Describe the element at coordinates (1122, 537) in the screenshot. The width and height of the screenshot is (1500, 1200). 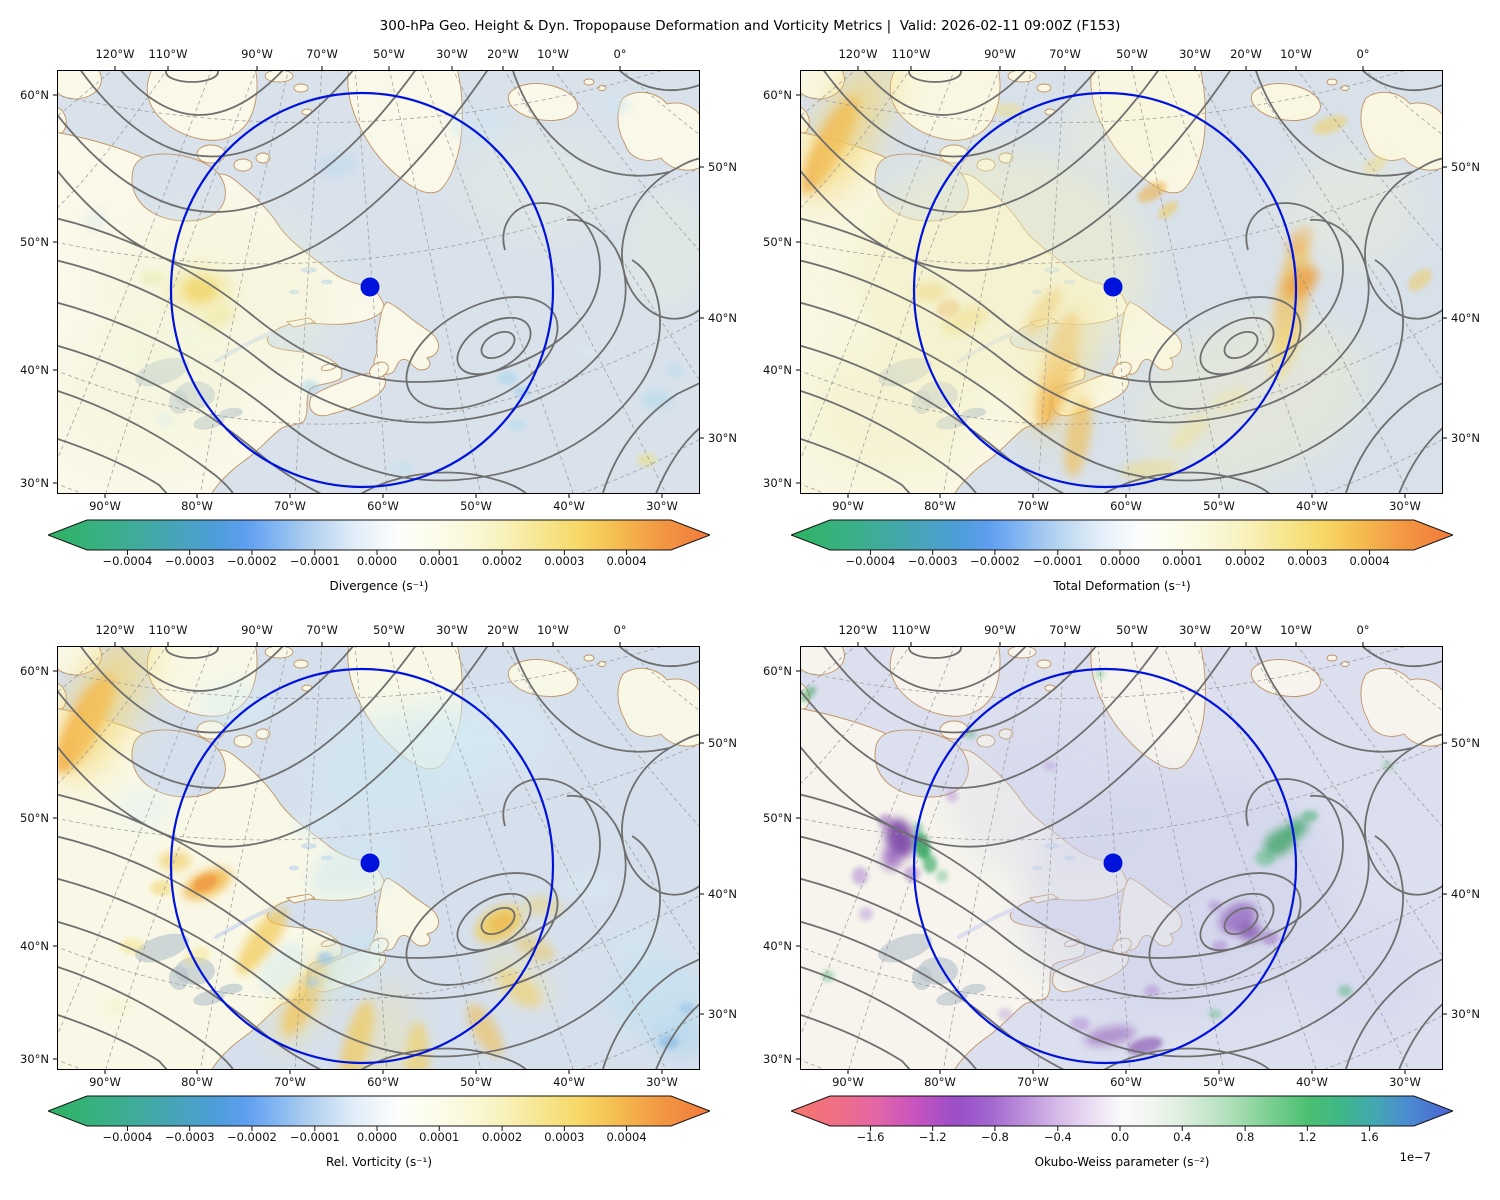
I see `colorbar-total-deformation` at that location.